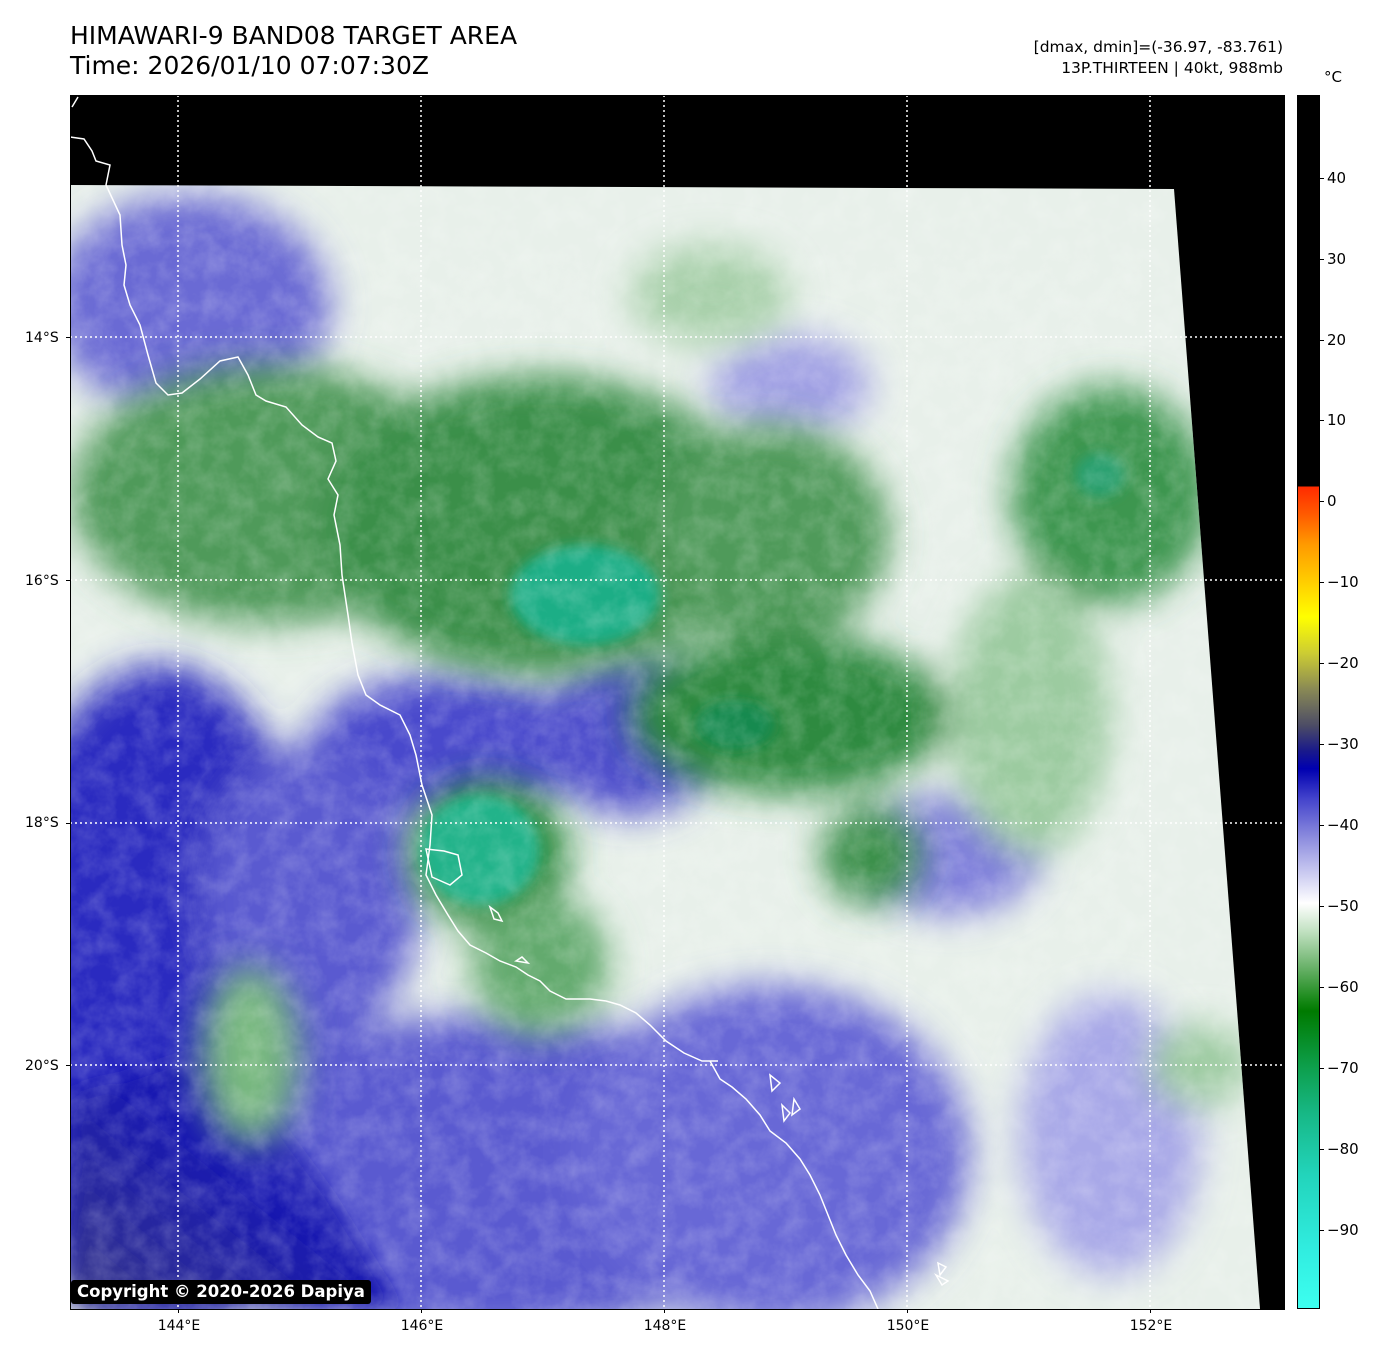 This screenshot has width=1388, height=1359. What do you see at coordinates (1158, 47) in the screenshot?
I see `range-info: [dmax, dmin]=(-36.97, -83.761)` at bounding box center [1158, 47].